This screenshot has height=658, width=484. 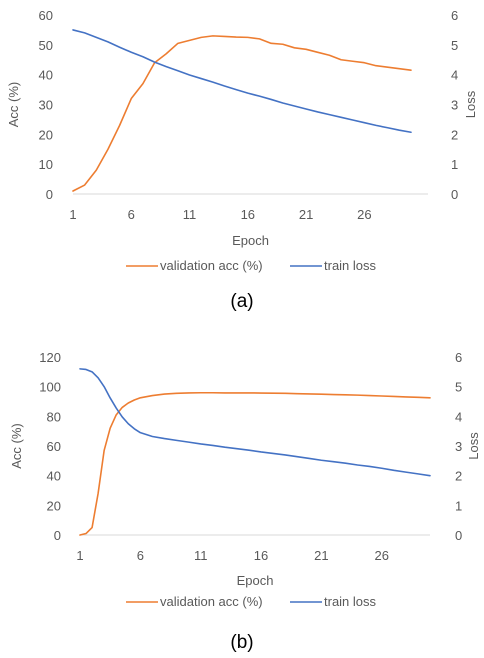 What do you see at coordinates (46, 105) in the screenshot?
I see `y-left-tick-label: 30` at bounding box center [46, 105].